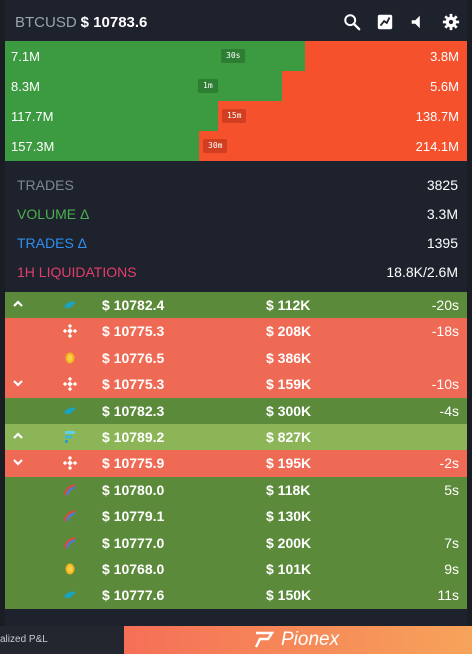 This screenshot has width=472, height=654. What do you see at coordinates (288, 489) in the screenshot?
I see `trade-amount: $ 118K` at bounding box center [288, 489].